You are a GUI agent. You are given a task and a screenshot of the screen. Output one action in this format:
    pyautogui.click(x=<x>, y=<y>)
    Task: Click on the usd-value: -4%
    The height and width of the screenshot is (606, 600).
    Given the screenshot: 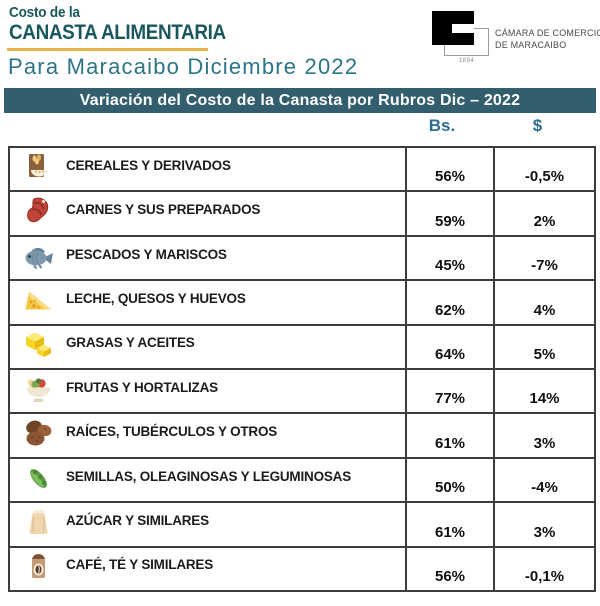 What is the action you would take?
    pyautogui.click(x=543, y=480)
    